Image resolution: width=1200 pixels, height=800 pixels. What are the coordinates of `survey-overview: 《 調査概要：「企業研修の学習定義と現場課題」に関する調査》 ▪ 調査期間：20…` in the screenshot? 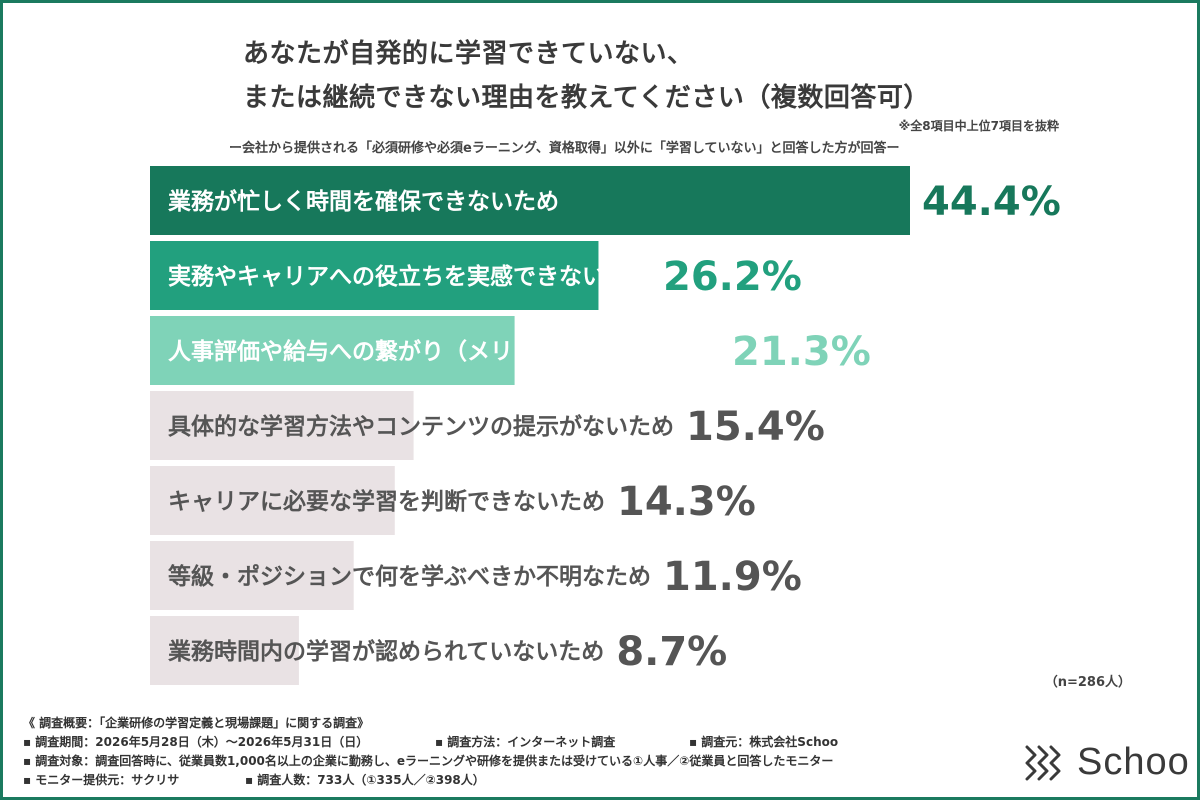 It's located at (430, 752).